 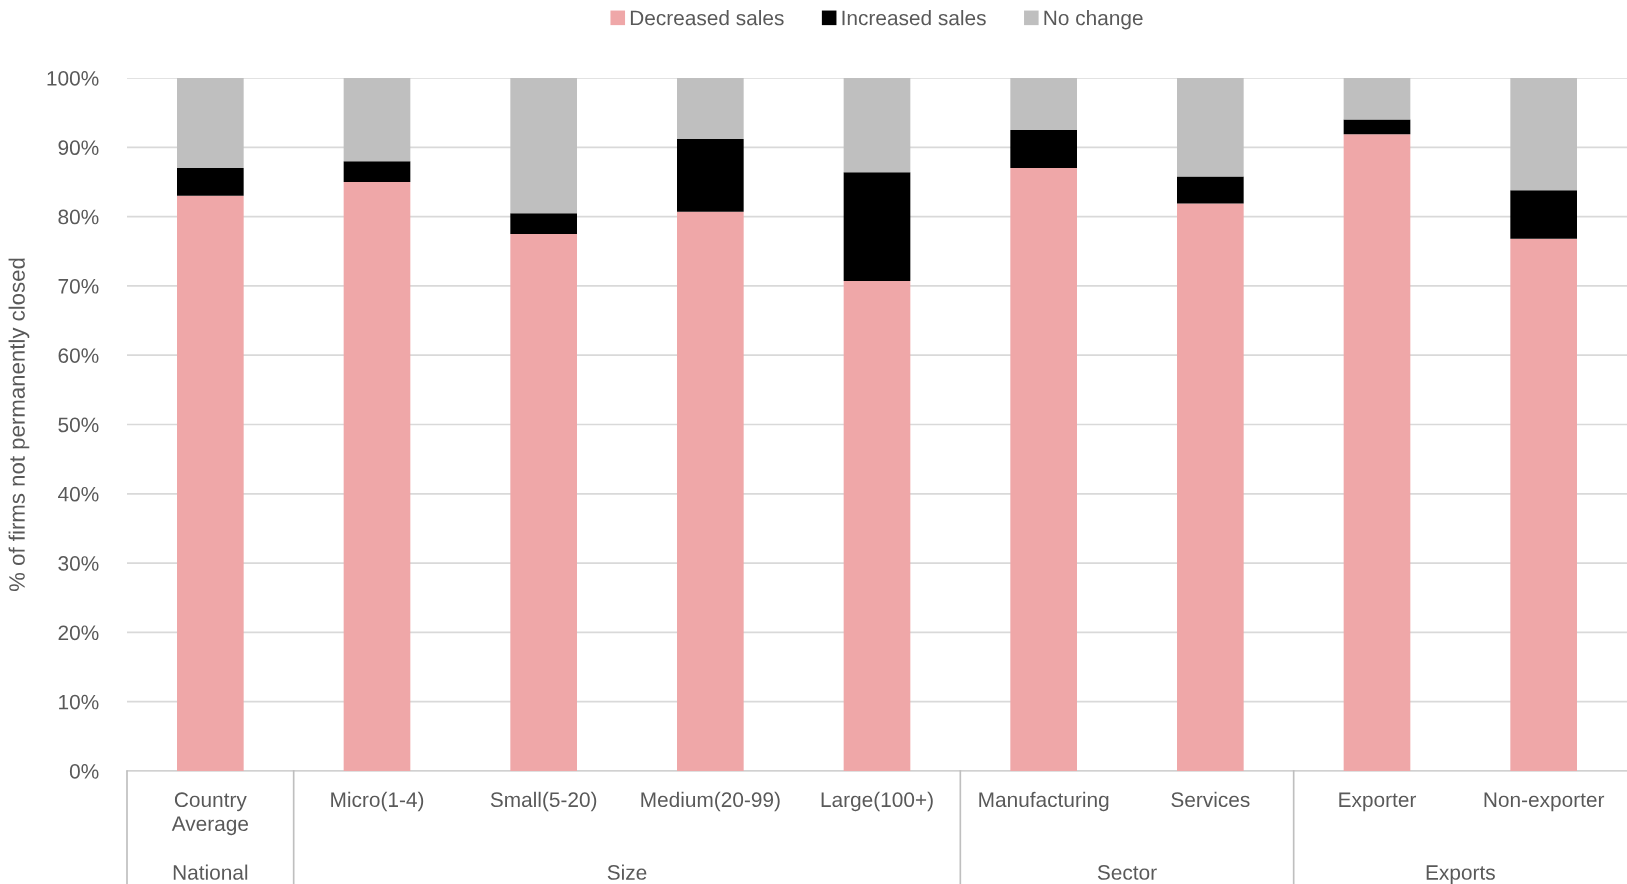 I want to click on x-tick-label: Large(100+), so click(x=877, y=801).